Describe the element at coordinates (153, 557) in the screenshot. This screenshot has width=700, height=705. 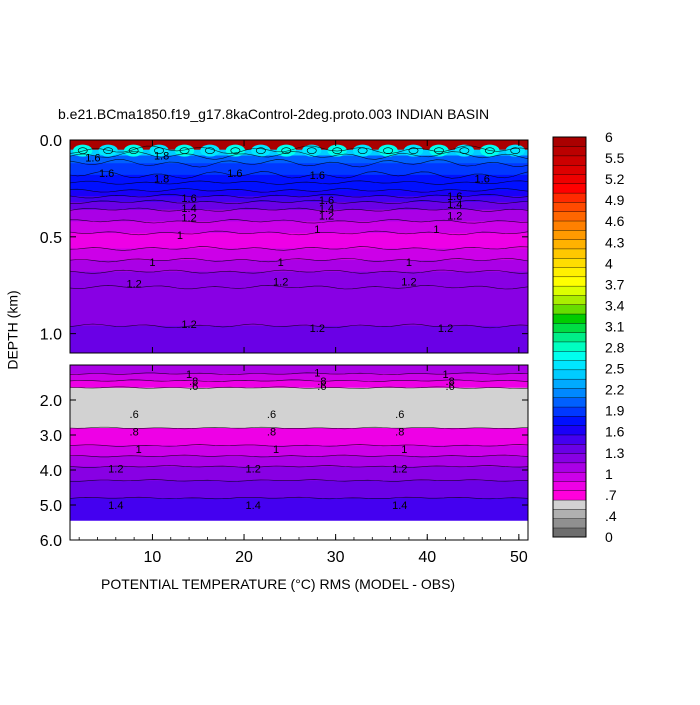
I see `x-tick-label: 10` at that location.